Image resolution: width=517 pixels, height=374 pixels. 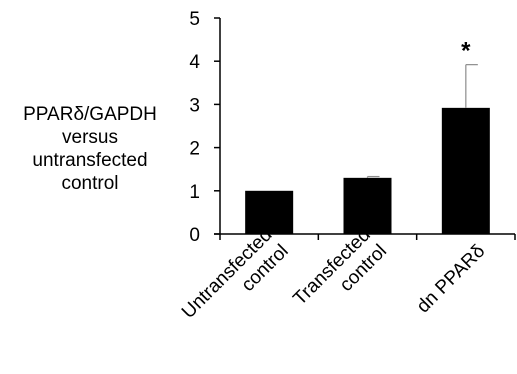 I want to click on y-axis-label: PPARδ/GAPDH versus untransfected control, so click(x=90, y=149).